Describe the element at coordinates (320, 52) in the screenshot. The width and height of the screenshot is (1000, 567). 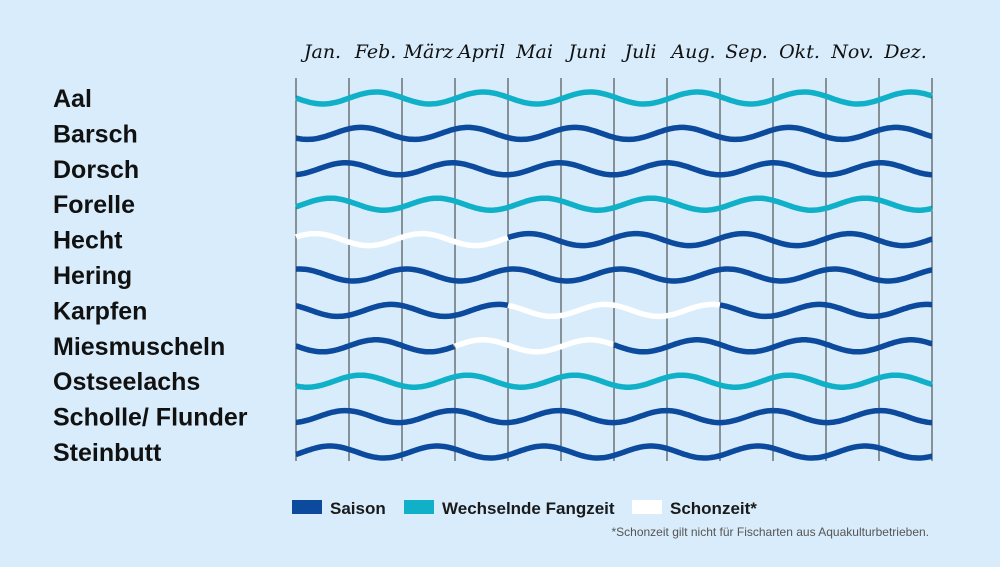
I see `month-label: Jan.` at that location.